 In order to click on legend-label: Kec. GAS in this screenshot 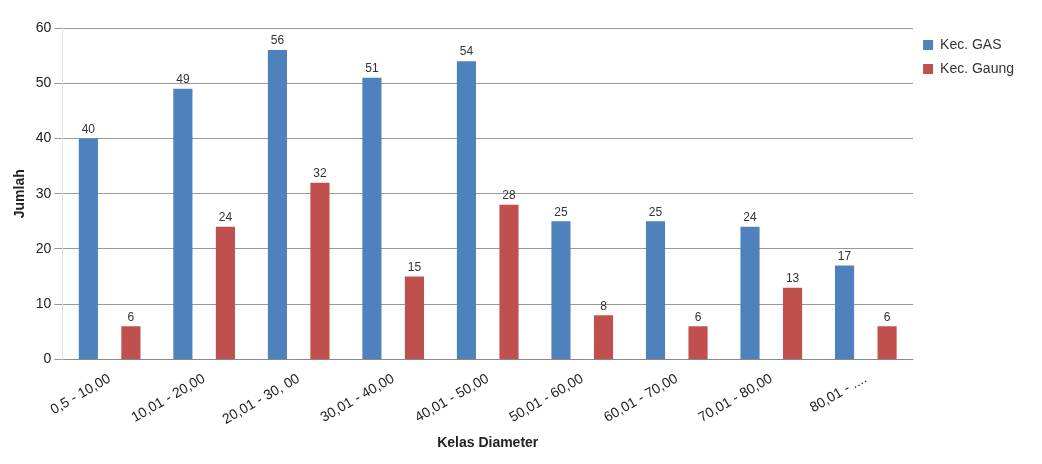, I will do `click(971, 43)`.